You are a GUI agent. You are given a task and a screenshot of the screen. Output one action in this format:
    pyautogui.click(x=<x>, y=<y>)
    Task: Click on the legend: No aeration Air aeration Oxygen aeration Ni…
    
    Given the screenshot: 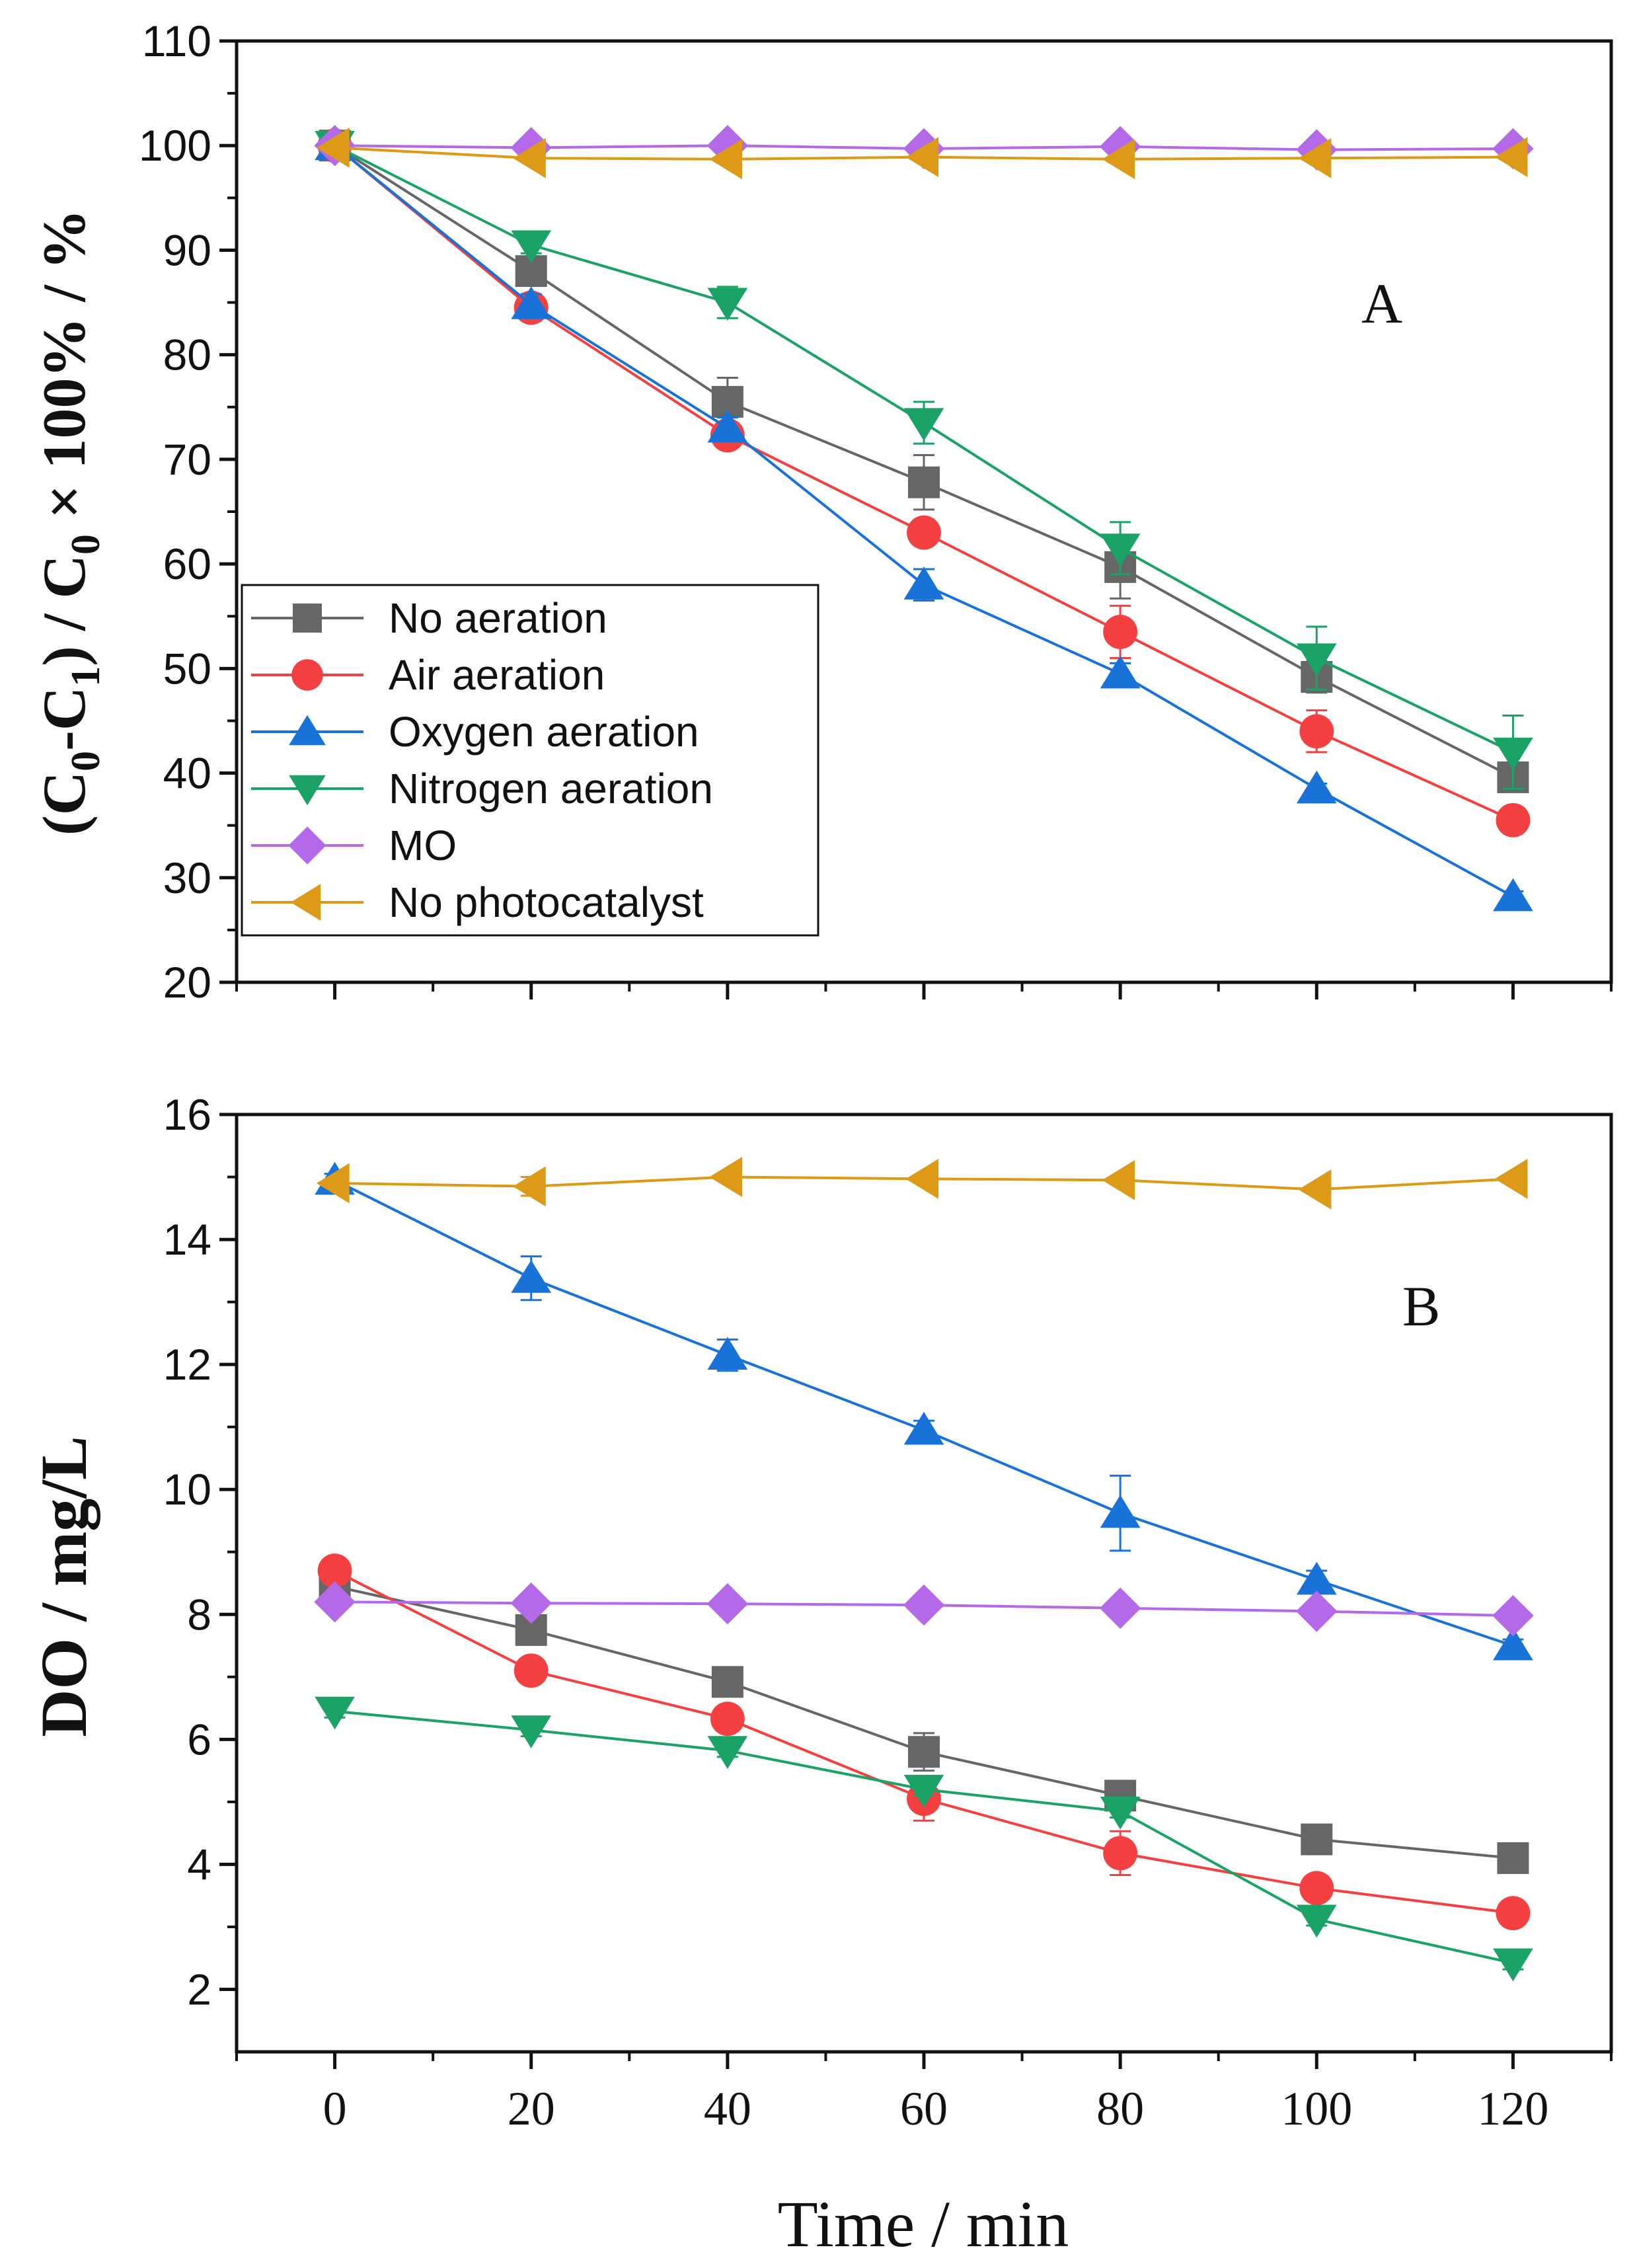 What is the action you would take?
    pyautogui.click(x=530, y=760)
    